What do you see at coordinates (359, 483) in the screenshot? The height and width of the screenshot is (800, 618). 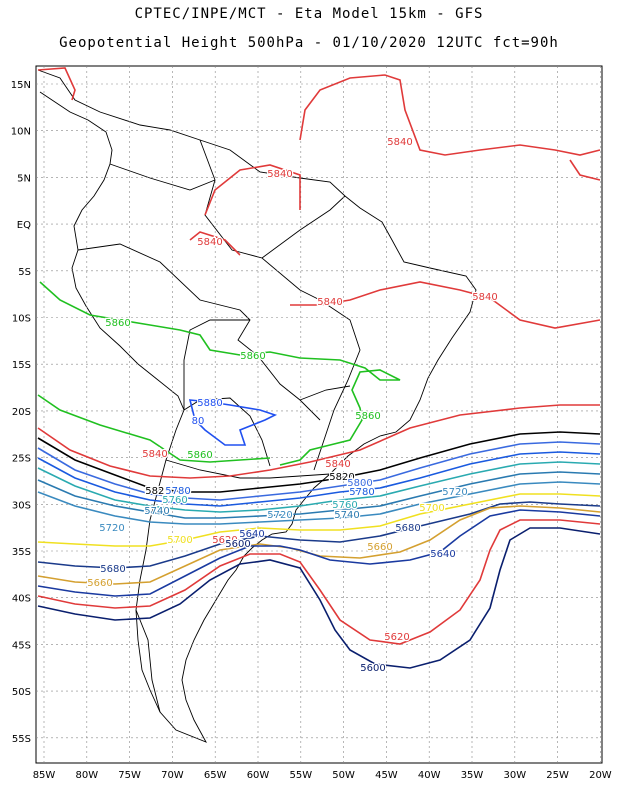 I see `contour-label-5800: 5800` at bounding box center [359, 483].